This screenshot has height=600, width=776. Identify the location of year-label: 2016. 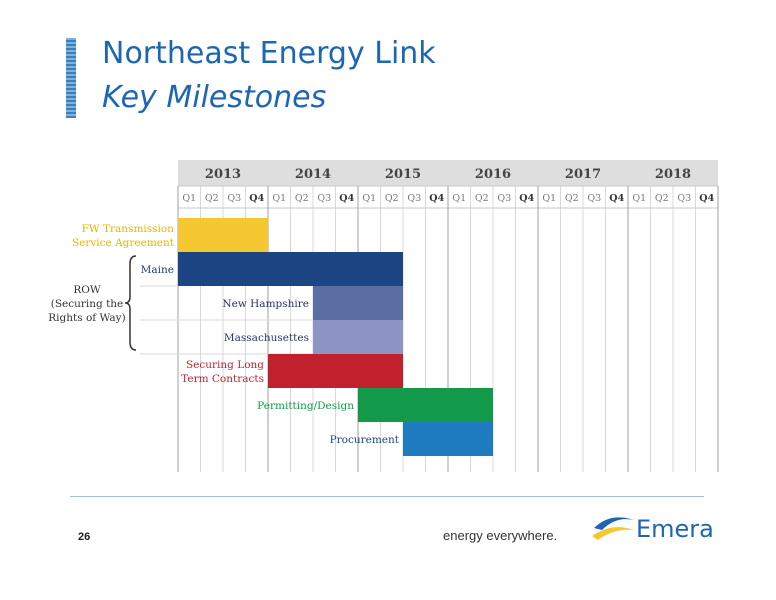
(493, 174).